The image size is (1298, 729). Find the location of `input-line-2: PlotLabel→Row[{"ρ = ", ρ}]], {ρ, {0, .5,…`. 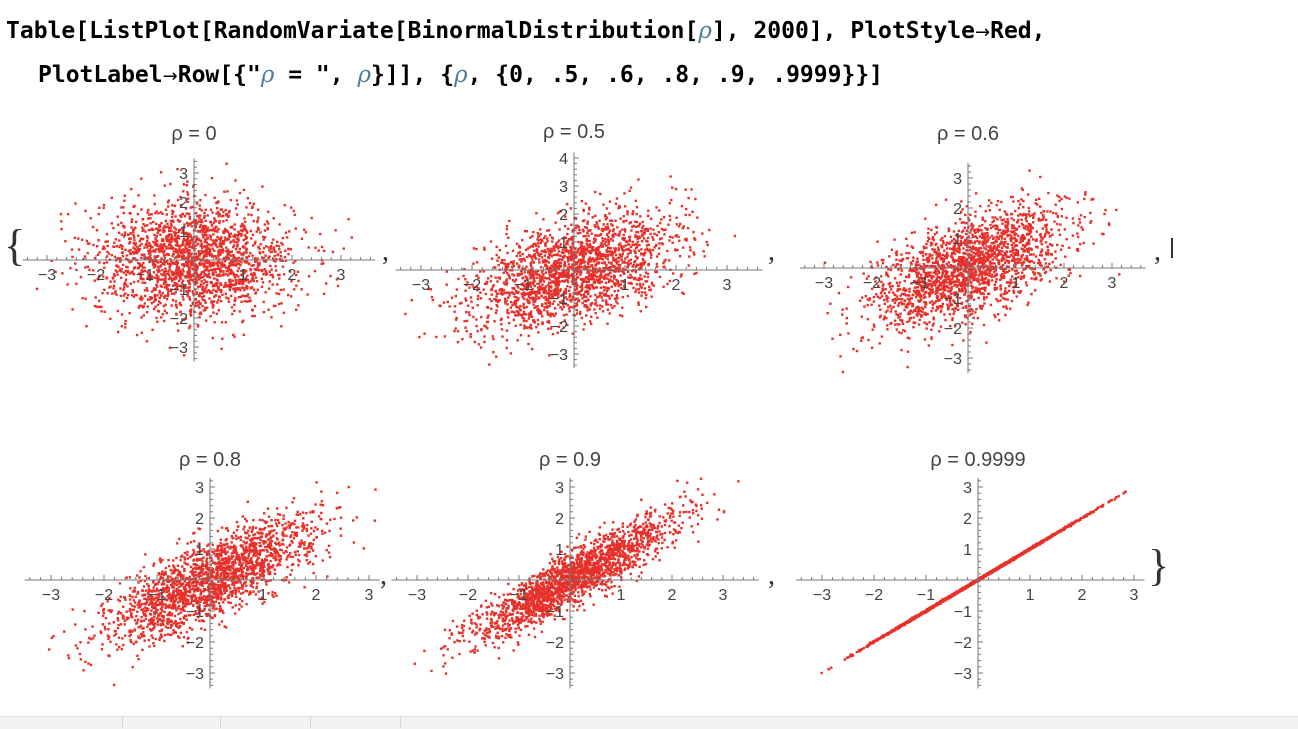

input-line-2: PlotLabel→Row[{"ρ = ", ρ}]], {ρ, {0, .5,… is located at coordinates (460, 75).